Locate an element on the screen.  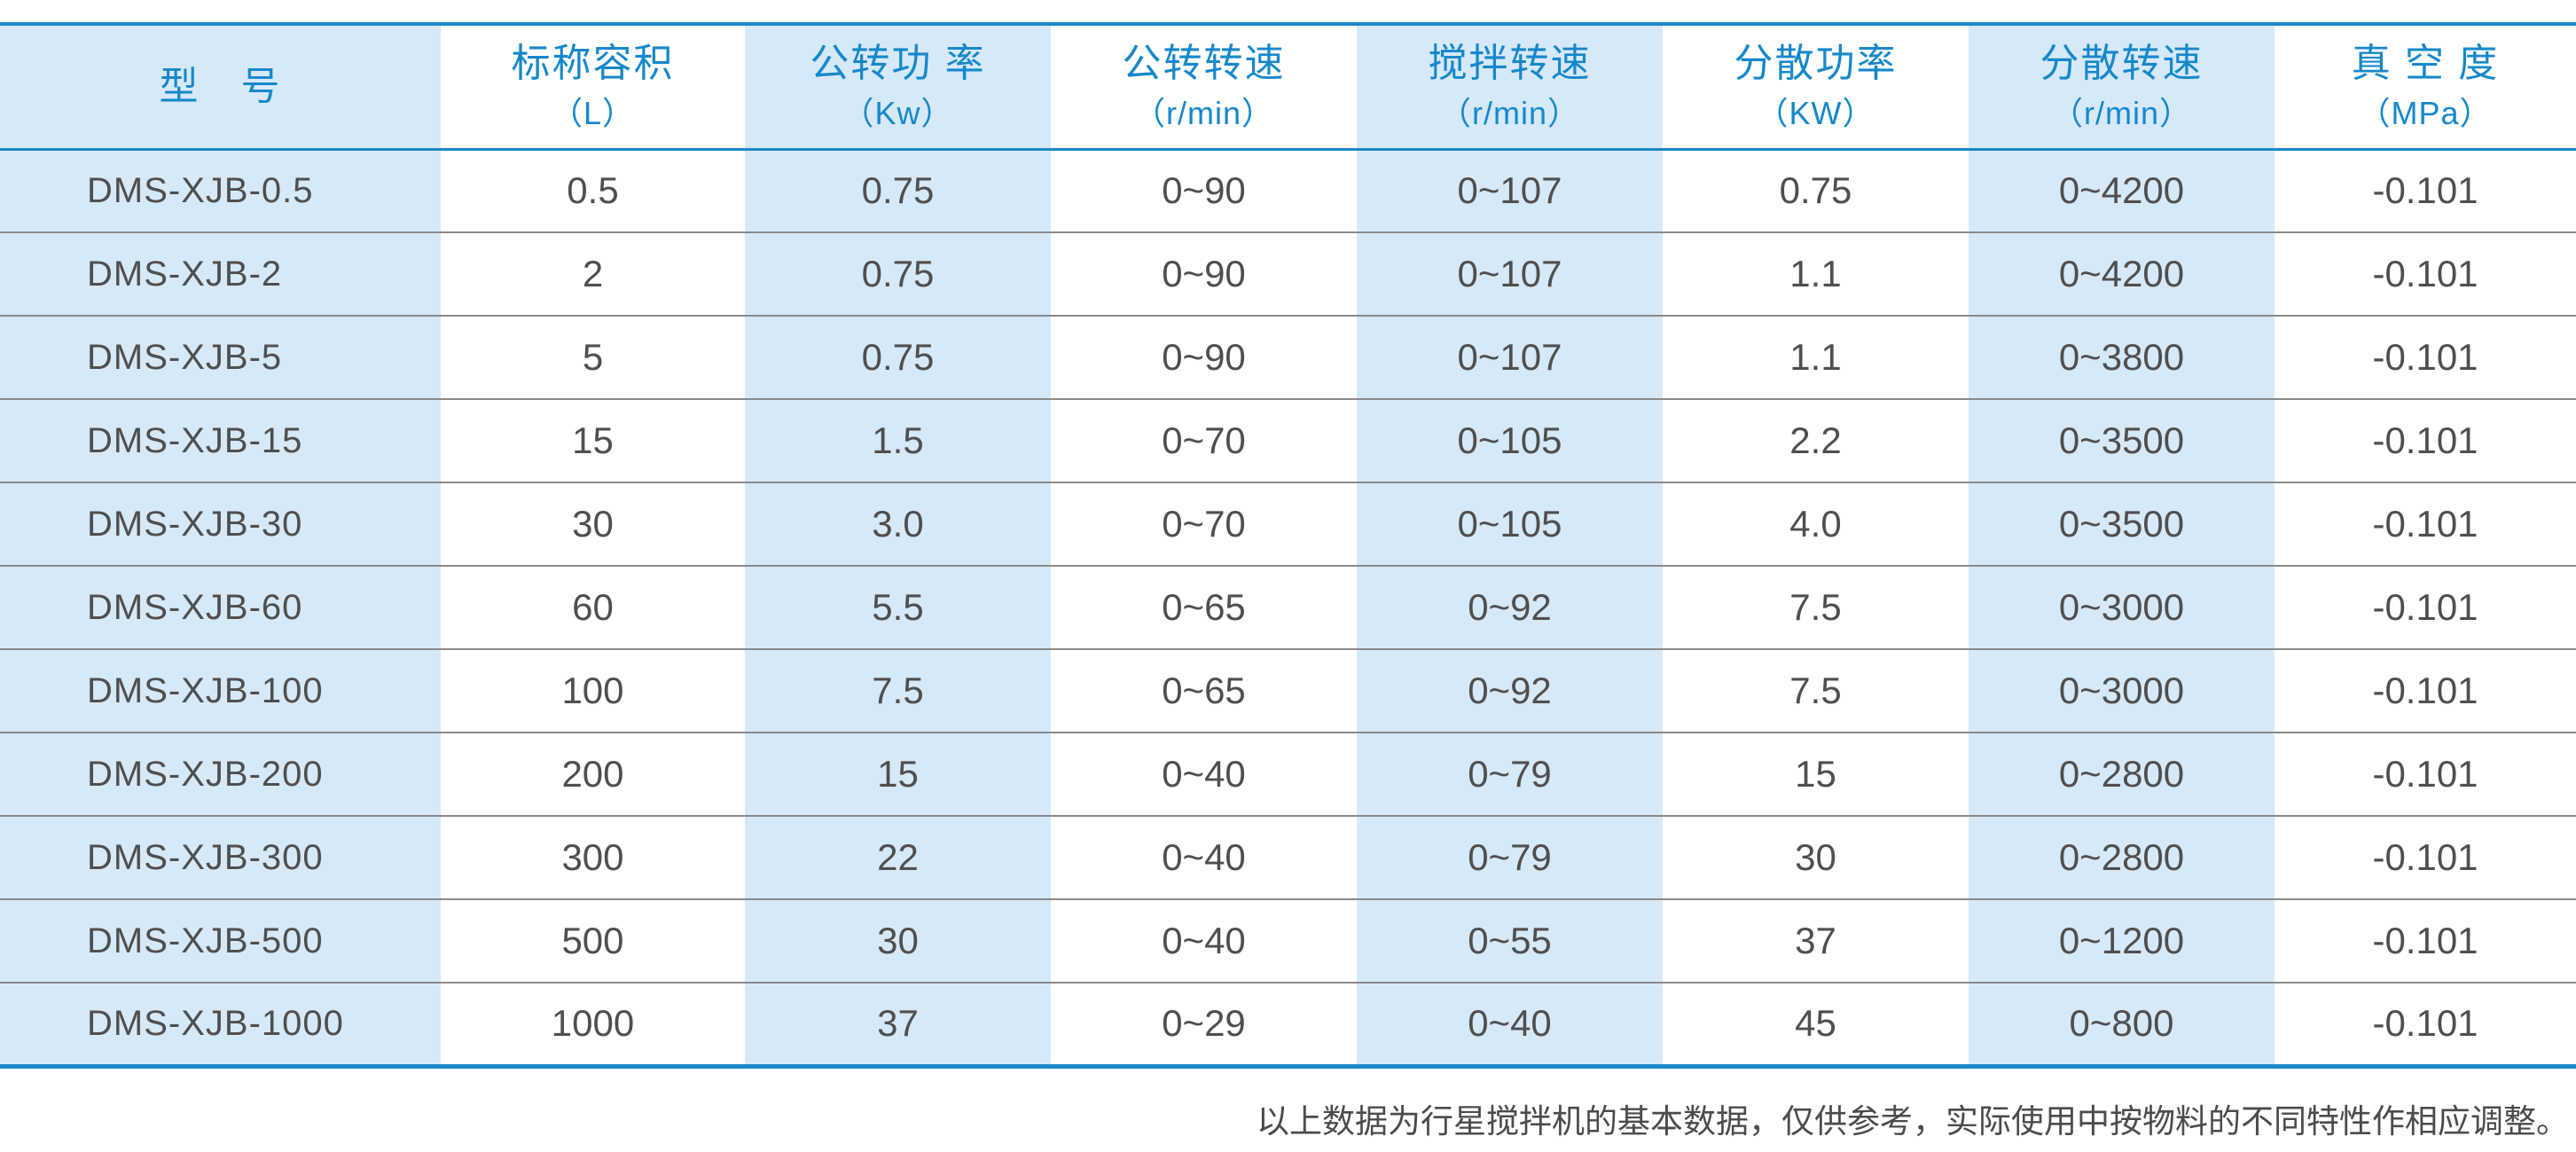
cell-model: DMS-XJB-200 is located at coordinates (220, 775).